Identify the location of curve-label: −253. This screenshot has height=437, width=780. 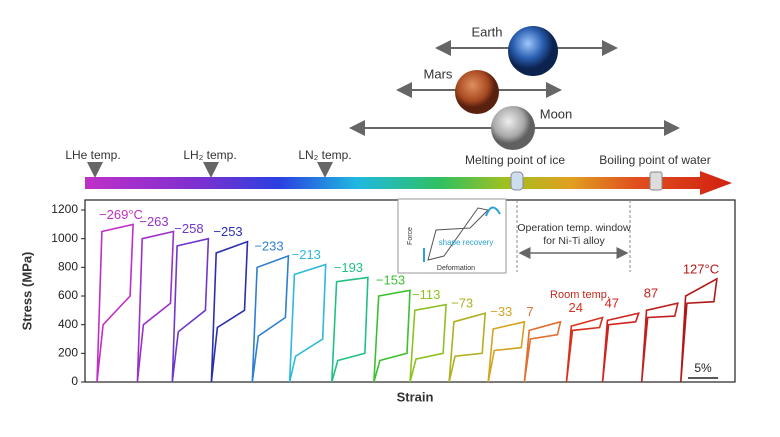
(227, 231).